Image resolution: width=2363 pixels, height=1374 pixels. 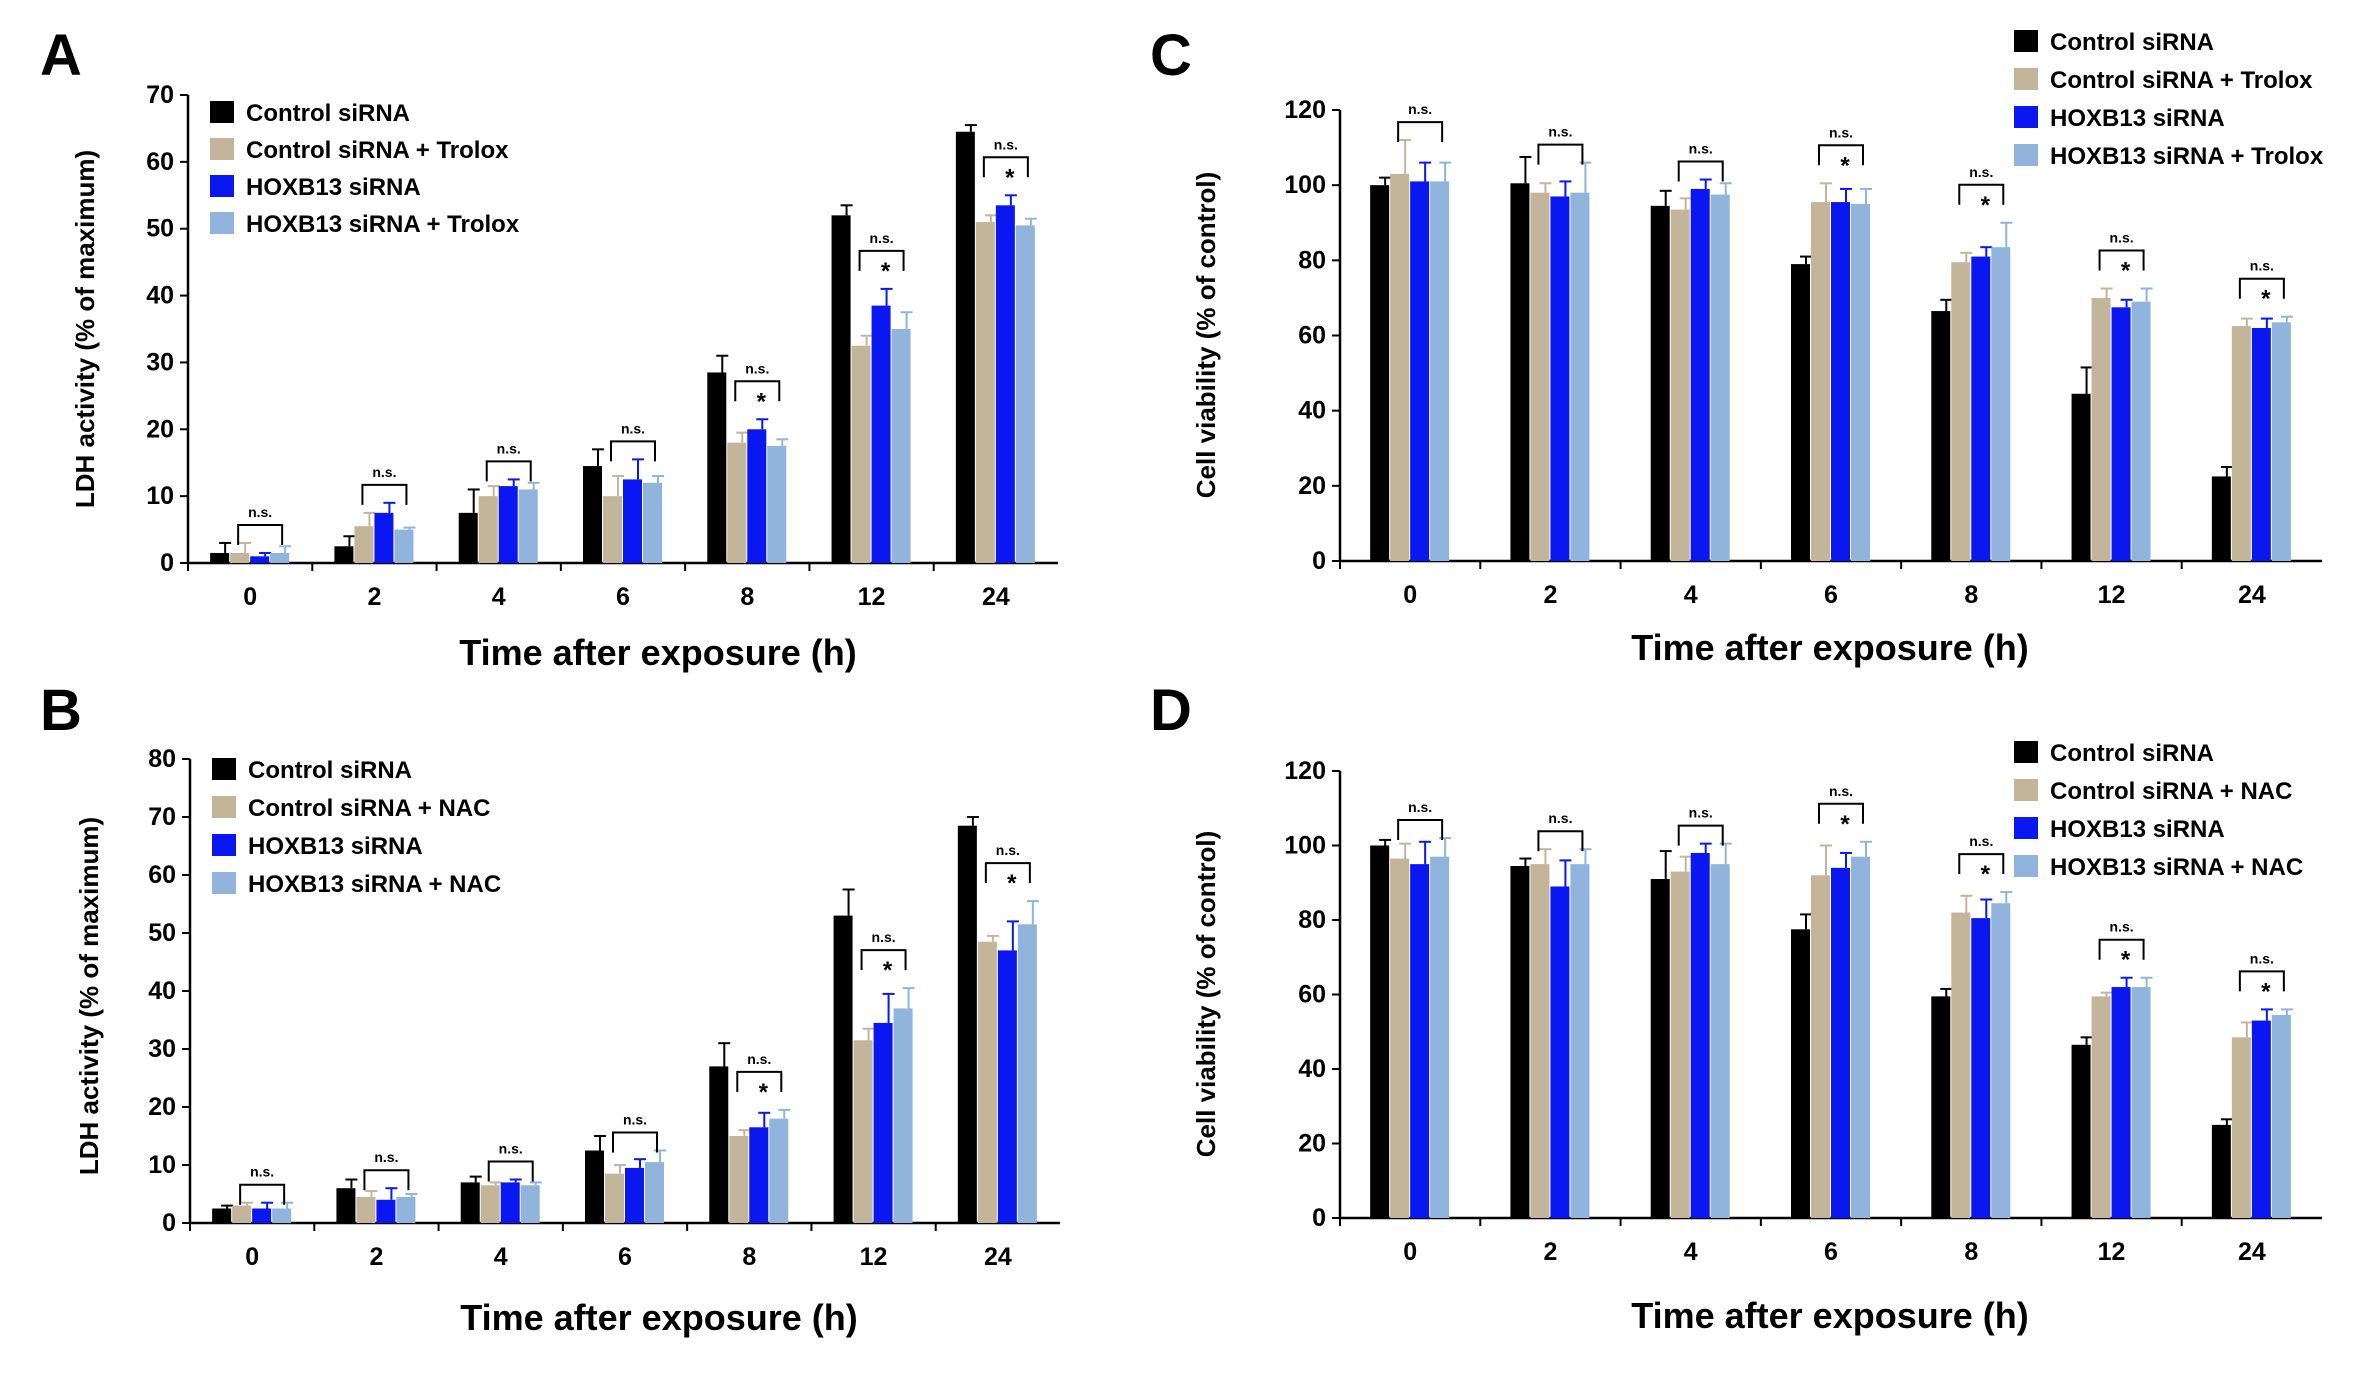 I want to click on y-tick-label: 80, so click(x=1312, y=920).